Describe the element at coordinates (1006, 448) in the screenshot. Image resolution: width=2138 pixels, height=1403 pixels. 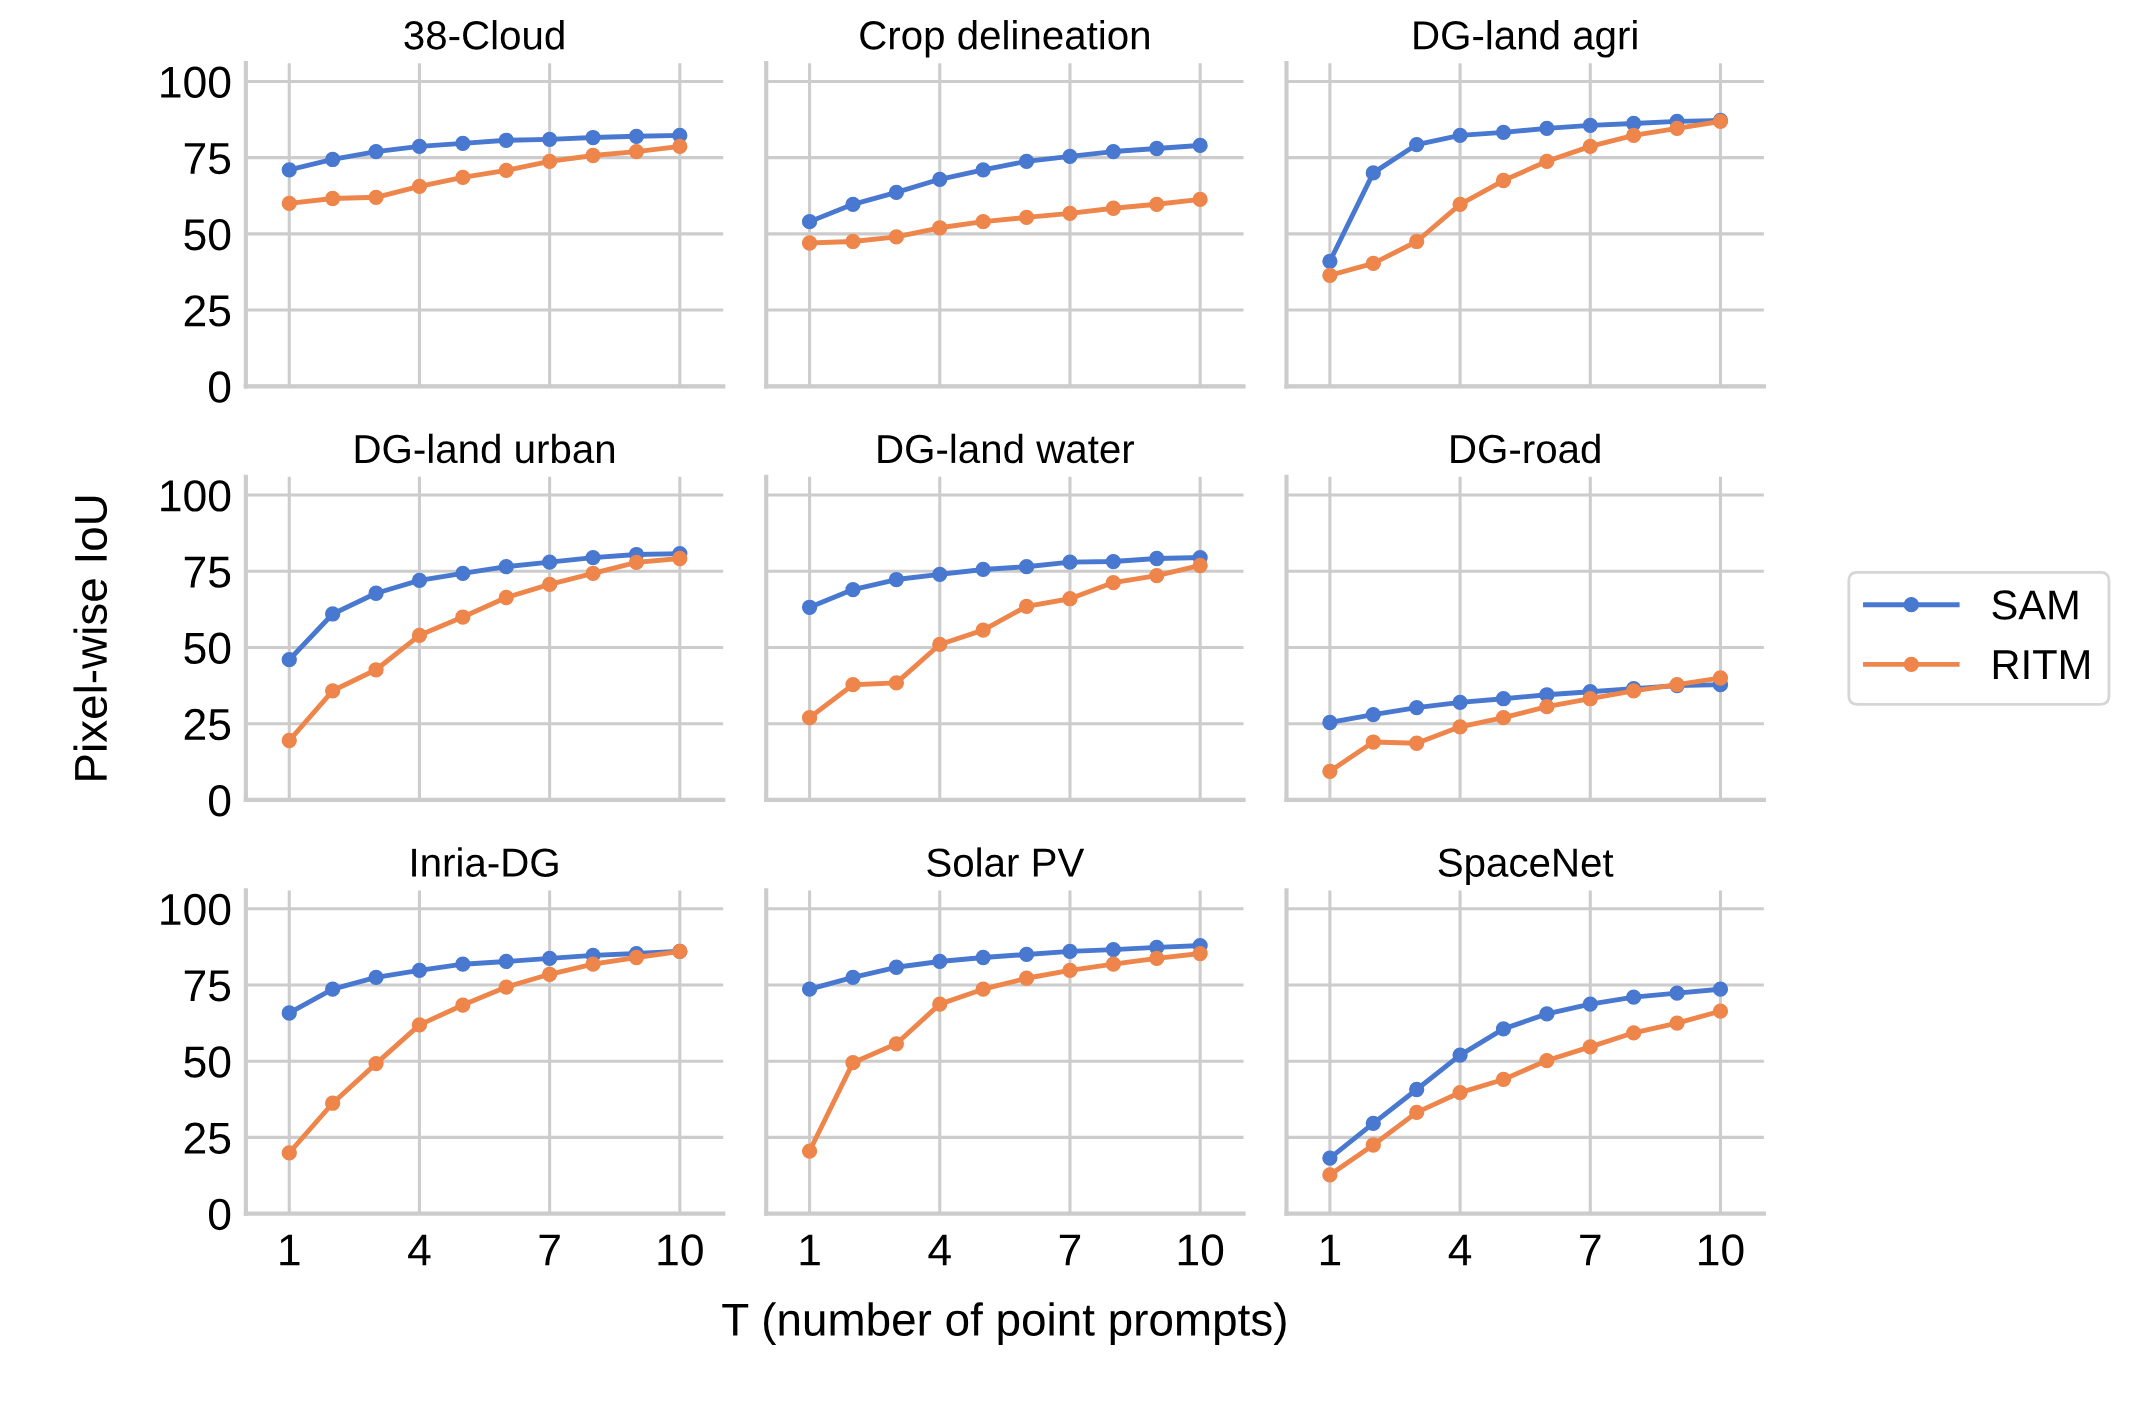
I see `chart-title: DG-land water` at that location.